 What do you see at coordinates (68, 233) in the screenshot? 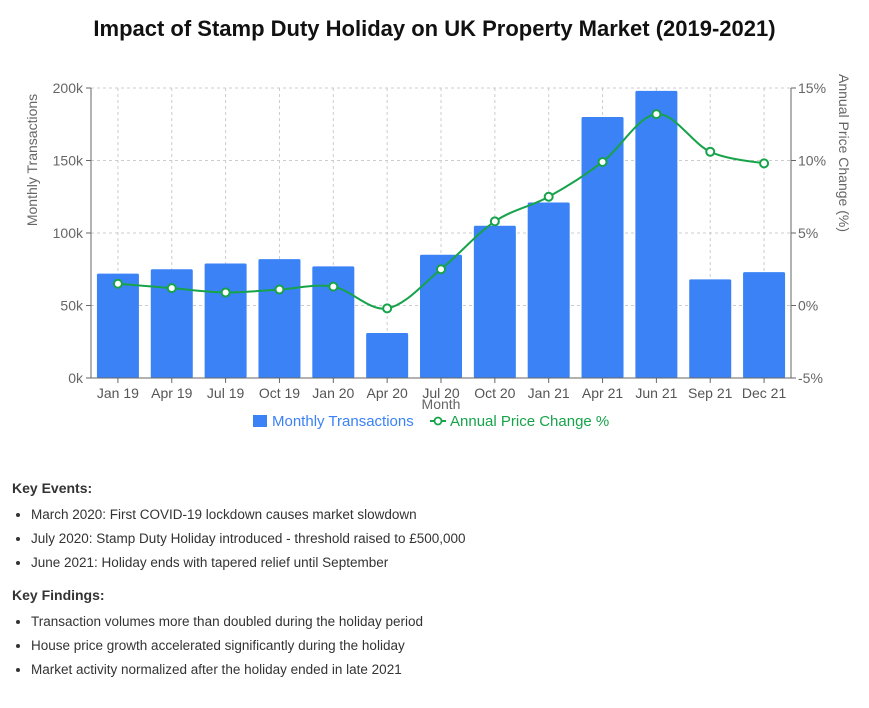
I see `left-tick-label: 100k` at bounding box center [68, 233].